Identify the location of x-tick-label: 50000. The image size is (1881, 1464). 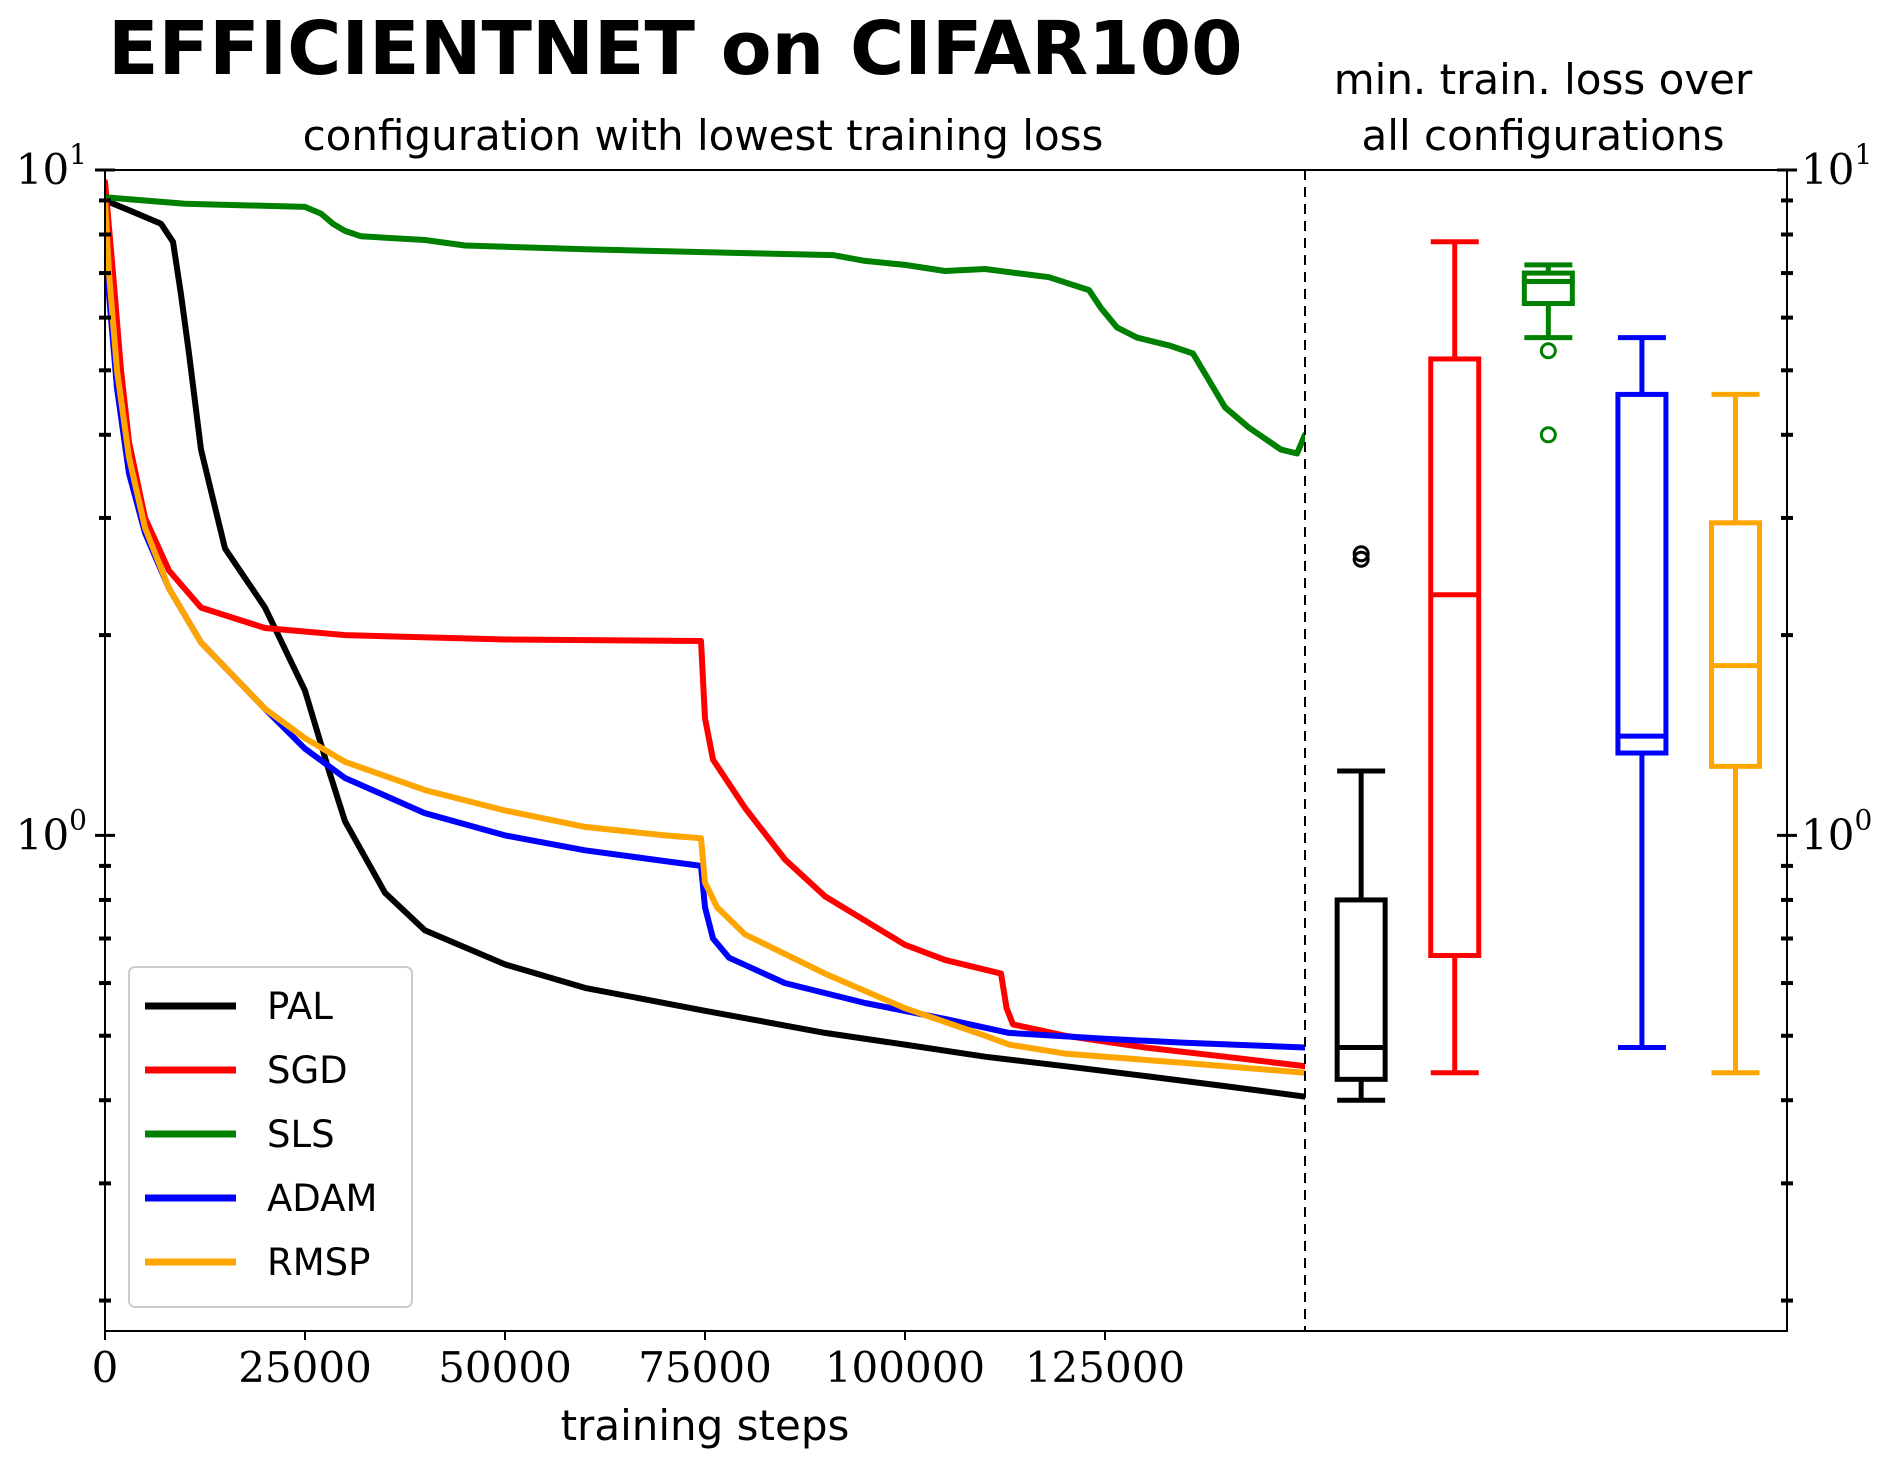
(505, 1367).